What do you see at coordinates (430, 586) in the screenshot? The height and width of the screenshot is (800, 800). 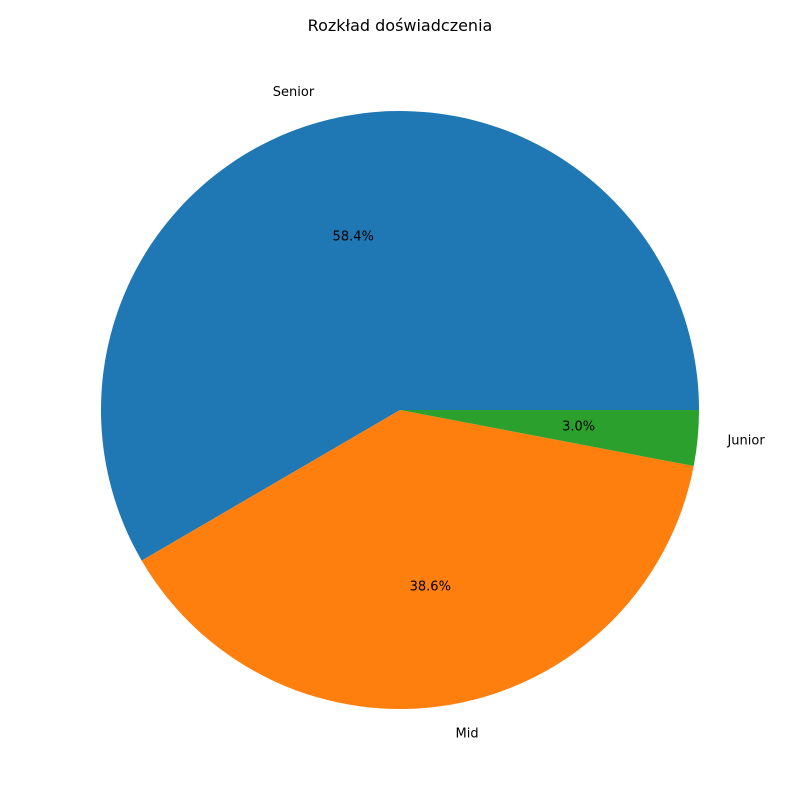 I see `slice-percent-mid: 38.6%` at bounding box center [430, 586].